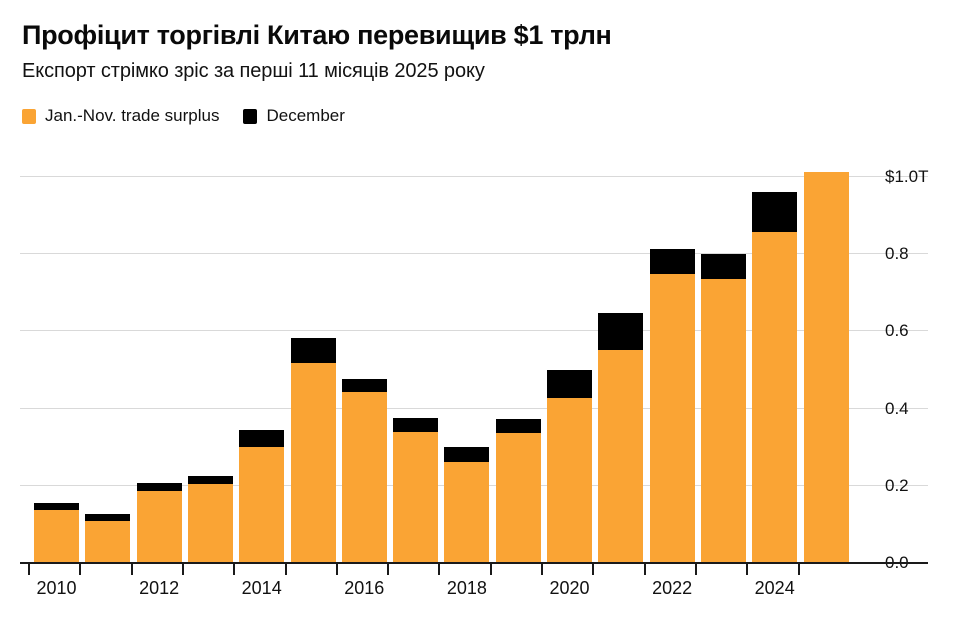  I want to click on bar-2018, so click(467, 369).